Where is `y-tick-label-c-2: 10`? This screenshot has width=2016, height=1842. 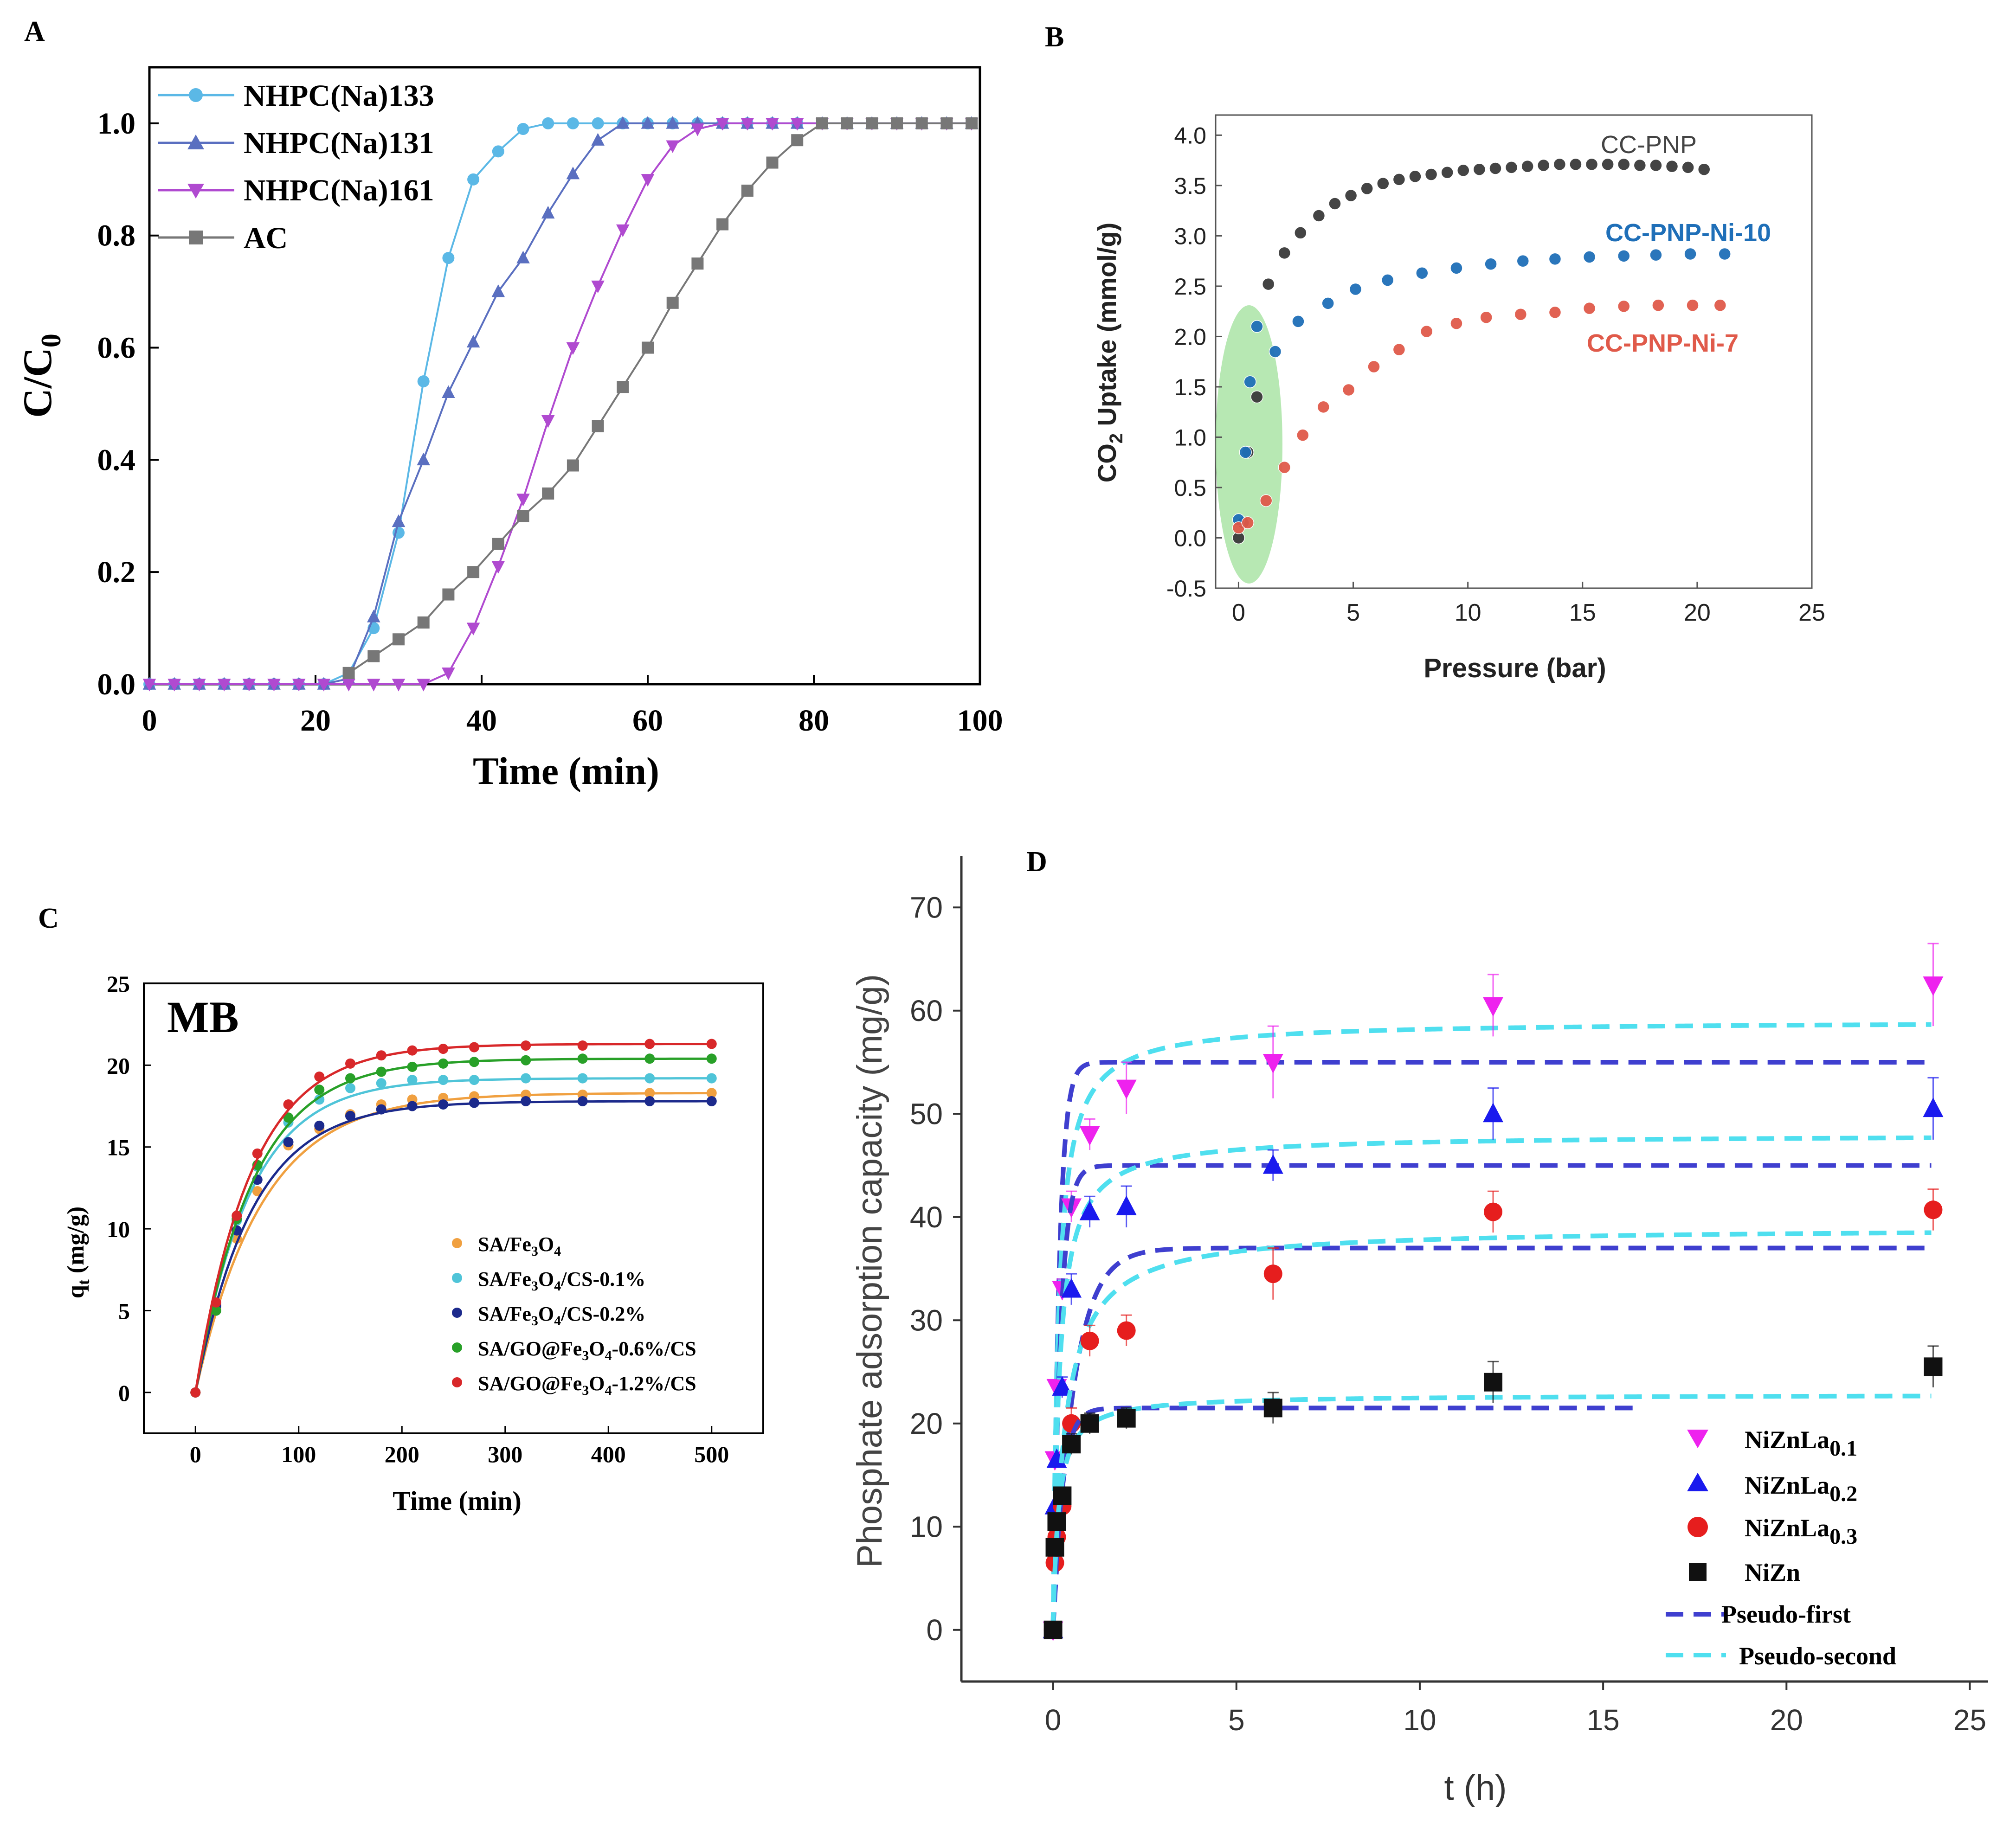
y-tick-label-c-2: 10 is located at coordinates (118, 1229).